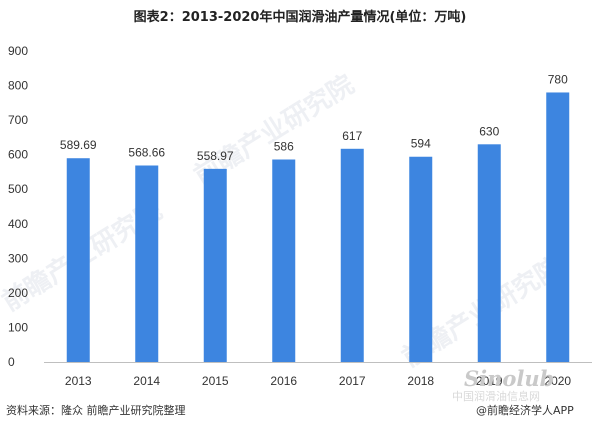  What do you see at coordinates (318, 375) in the screenshot?
I see `x-axis: 2013 2014 2015 2016 2017 2018 2019 2020` at bounding box center [318, 375].